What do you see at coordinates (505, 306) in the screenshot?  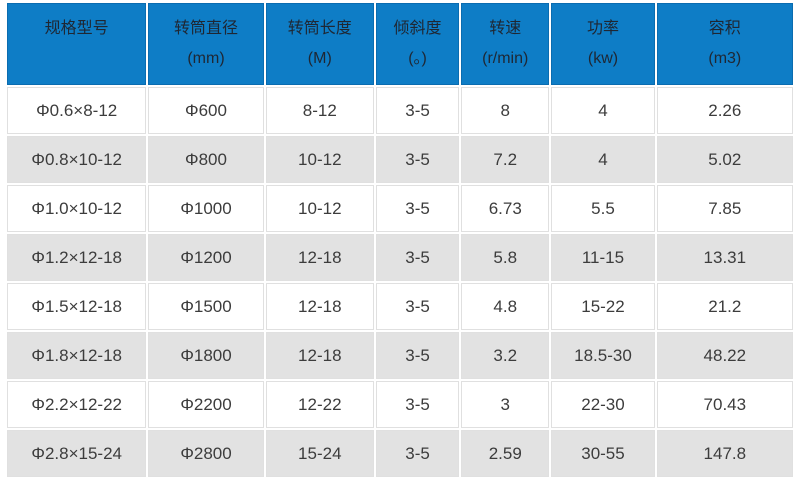 I see `table-cell: 4.8` at bounding box center [505, 306].